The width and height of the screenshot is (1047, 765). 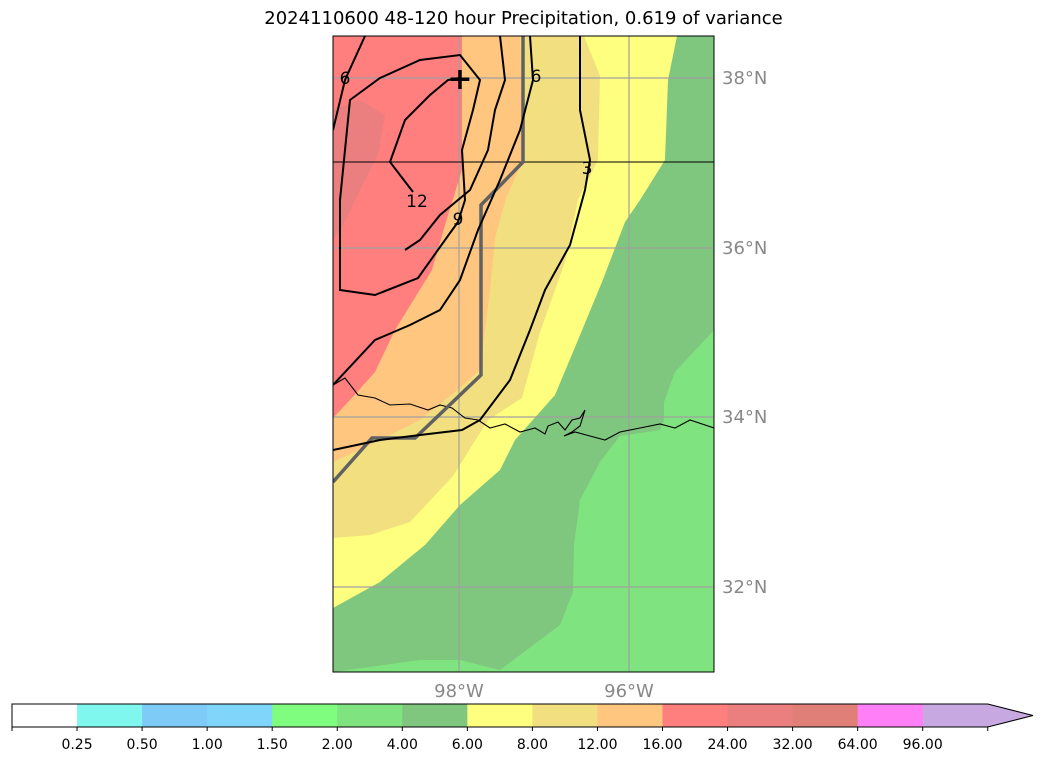 What do you see at coordinates (744, 78) in the screenshot?
I see `lat-label: 38°N` at bounding box center [744, 78].